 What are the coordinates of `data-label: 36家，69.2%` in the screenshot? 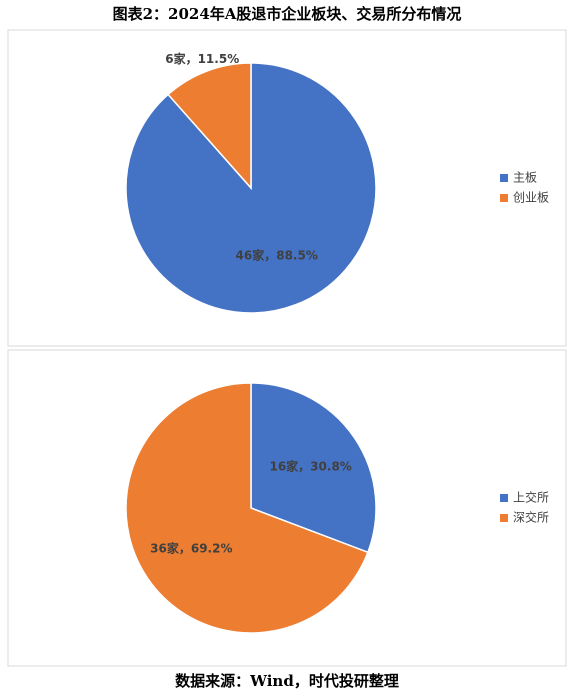 It's located at (191, 548).